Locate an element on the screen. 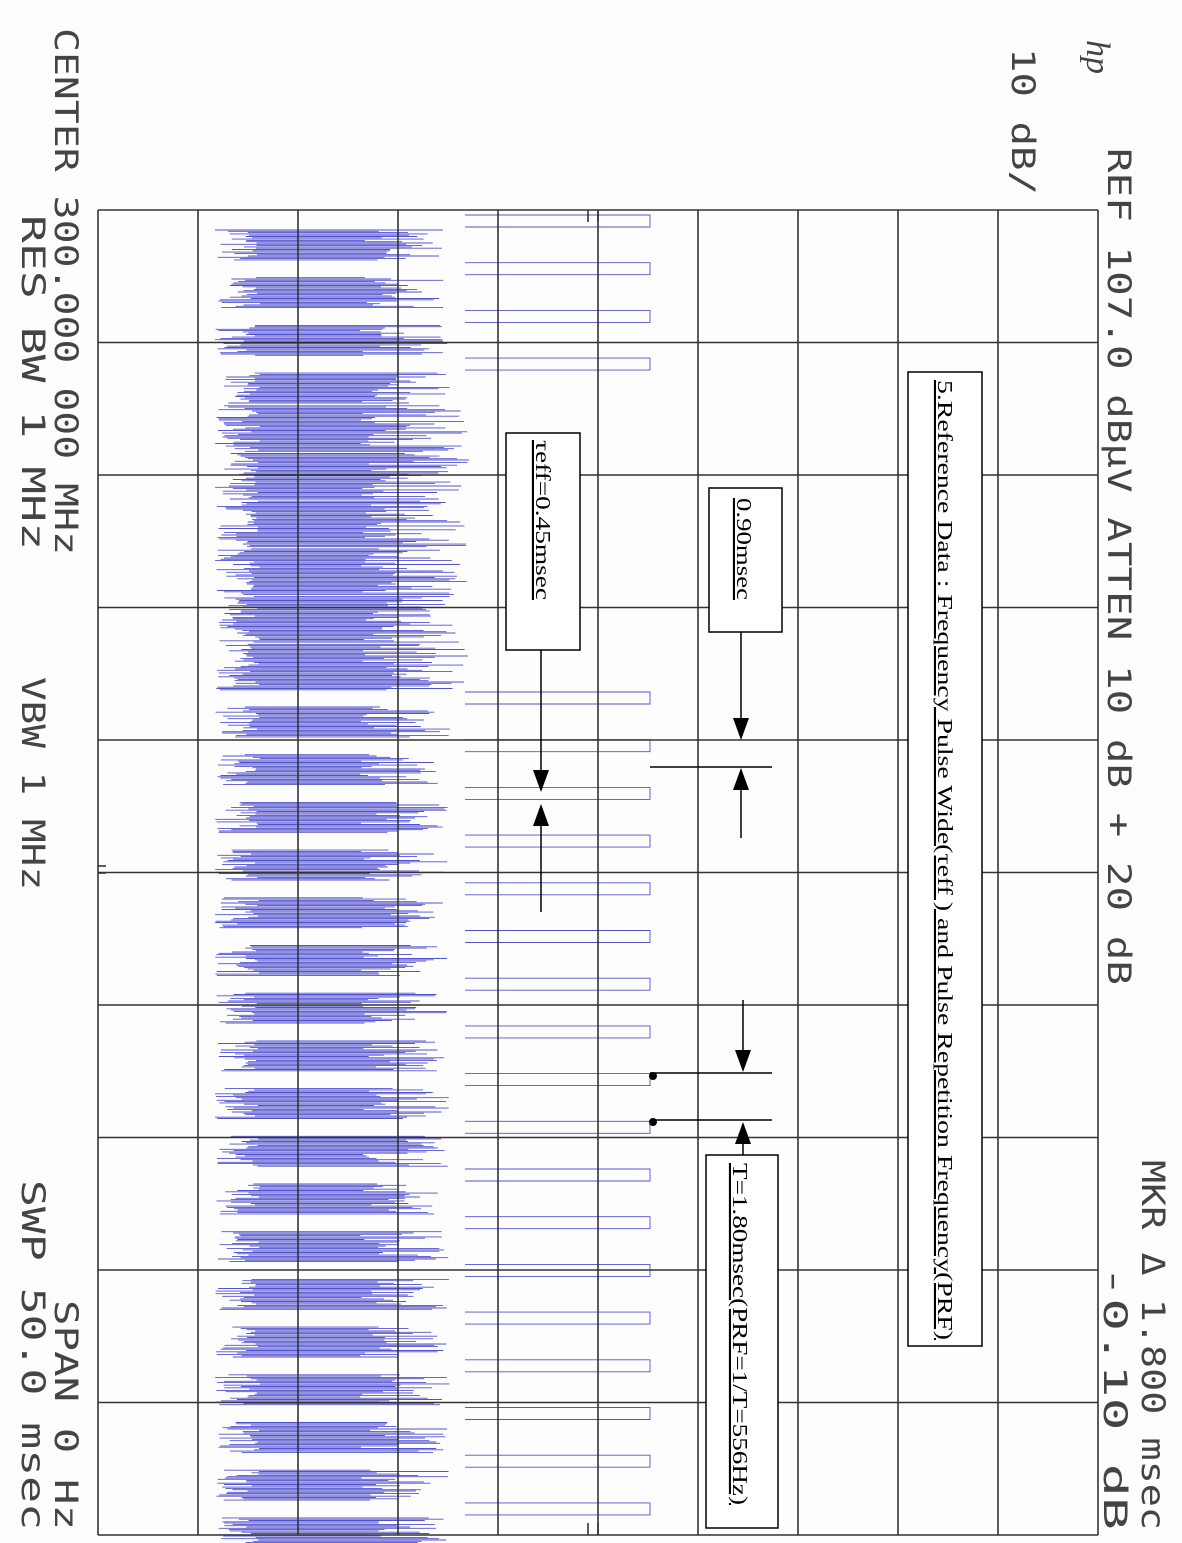  reference-label: REF 107.0 dBµV ATTEN 10 dB + 20 dB is located at coordinates (1119, 566).